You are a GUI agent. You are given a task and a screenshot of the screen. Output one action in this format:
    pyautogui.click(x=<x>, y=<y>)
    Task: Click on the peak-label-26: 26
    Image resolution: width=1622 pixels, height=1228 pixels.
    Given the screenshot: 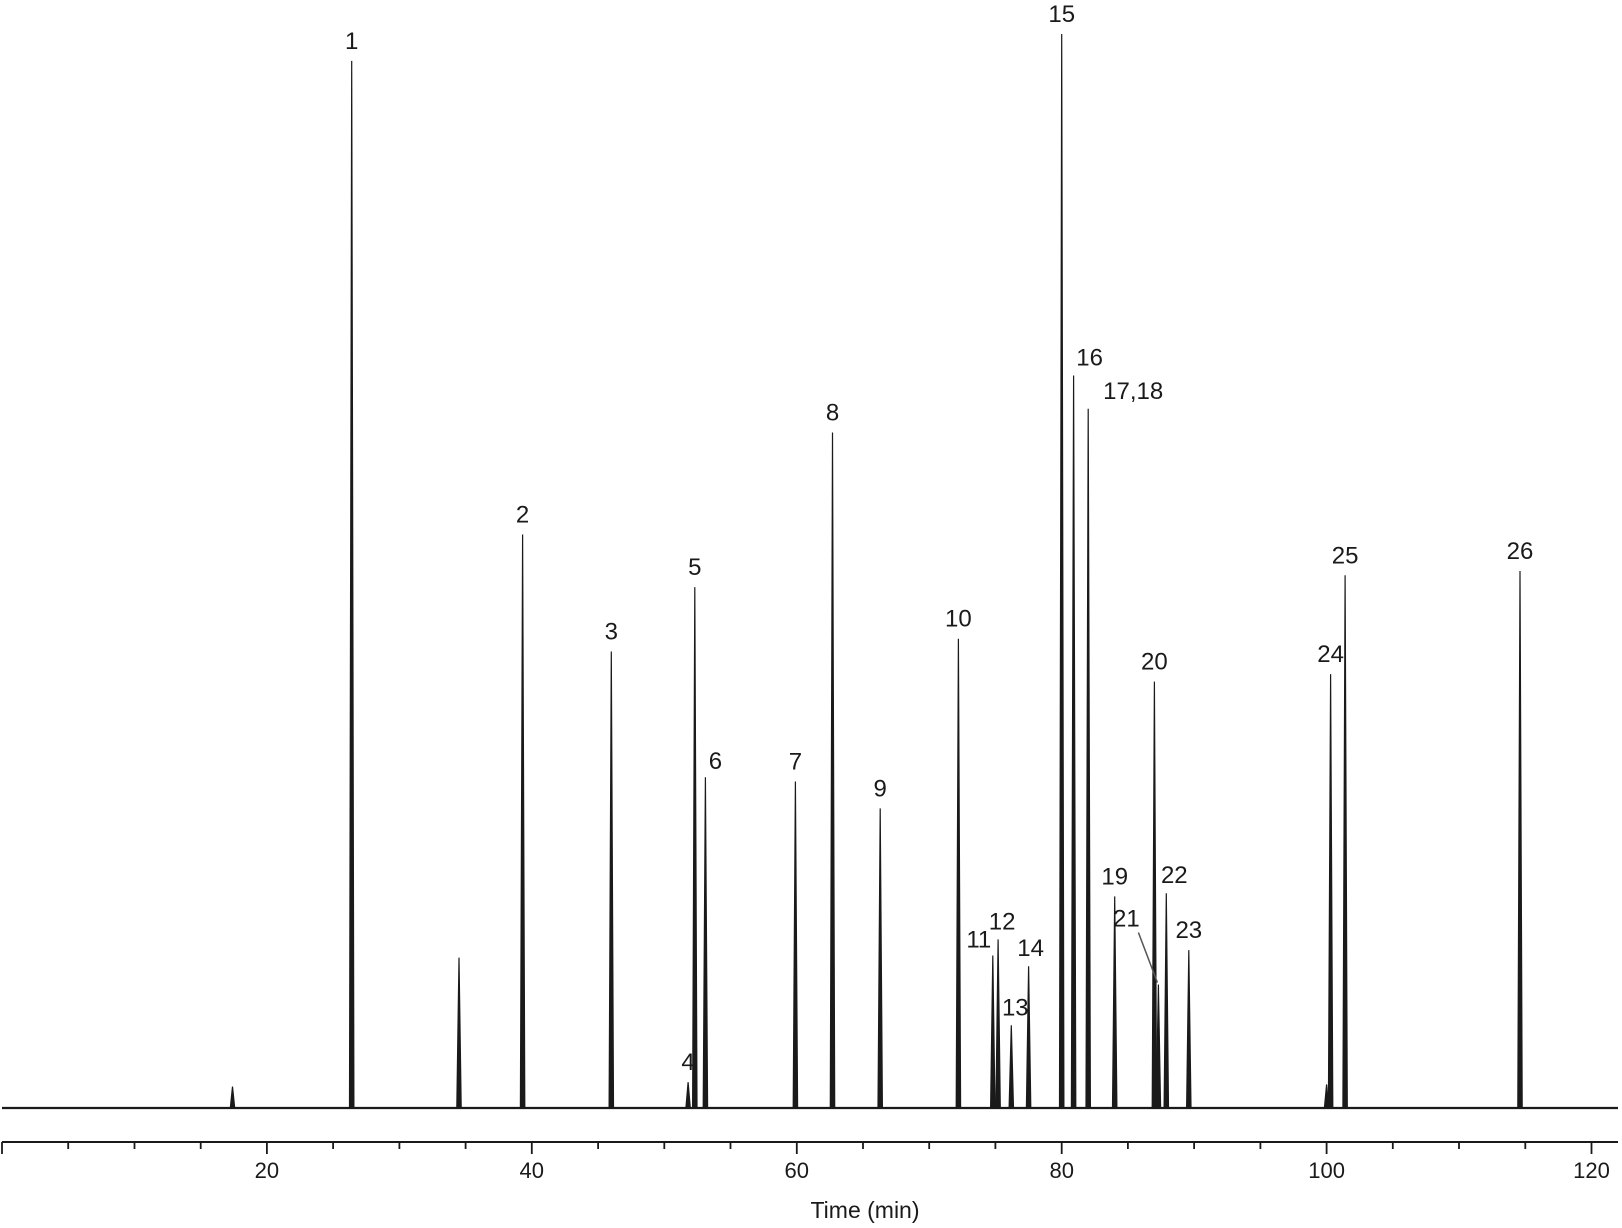 What is the action you would take?
    pyautogui.click(x=1520, y=551)
    